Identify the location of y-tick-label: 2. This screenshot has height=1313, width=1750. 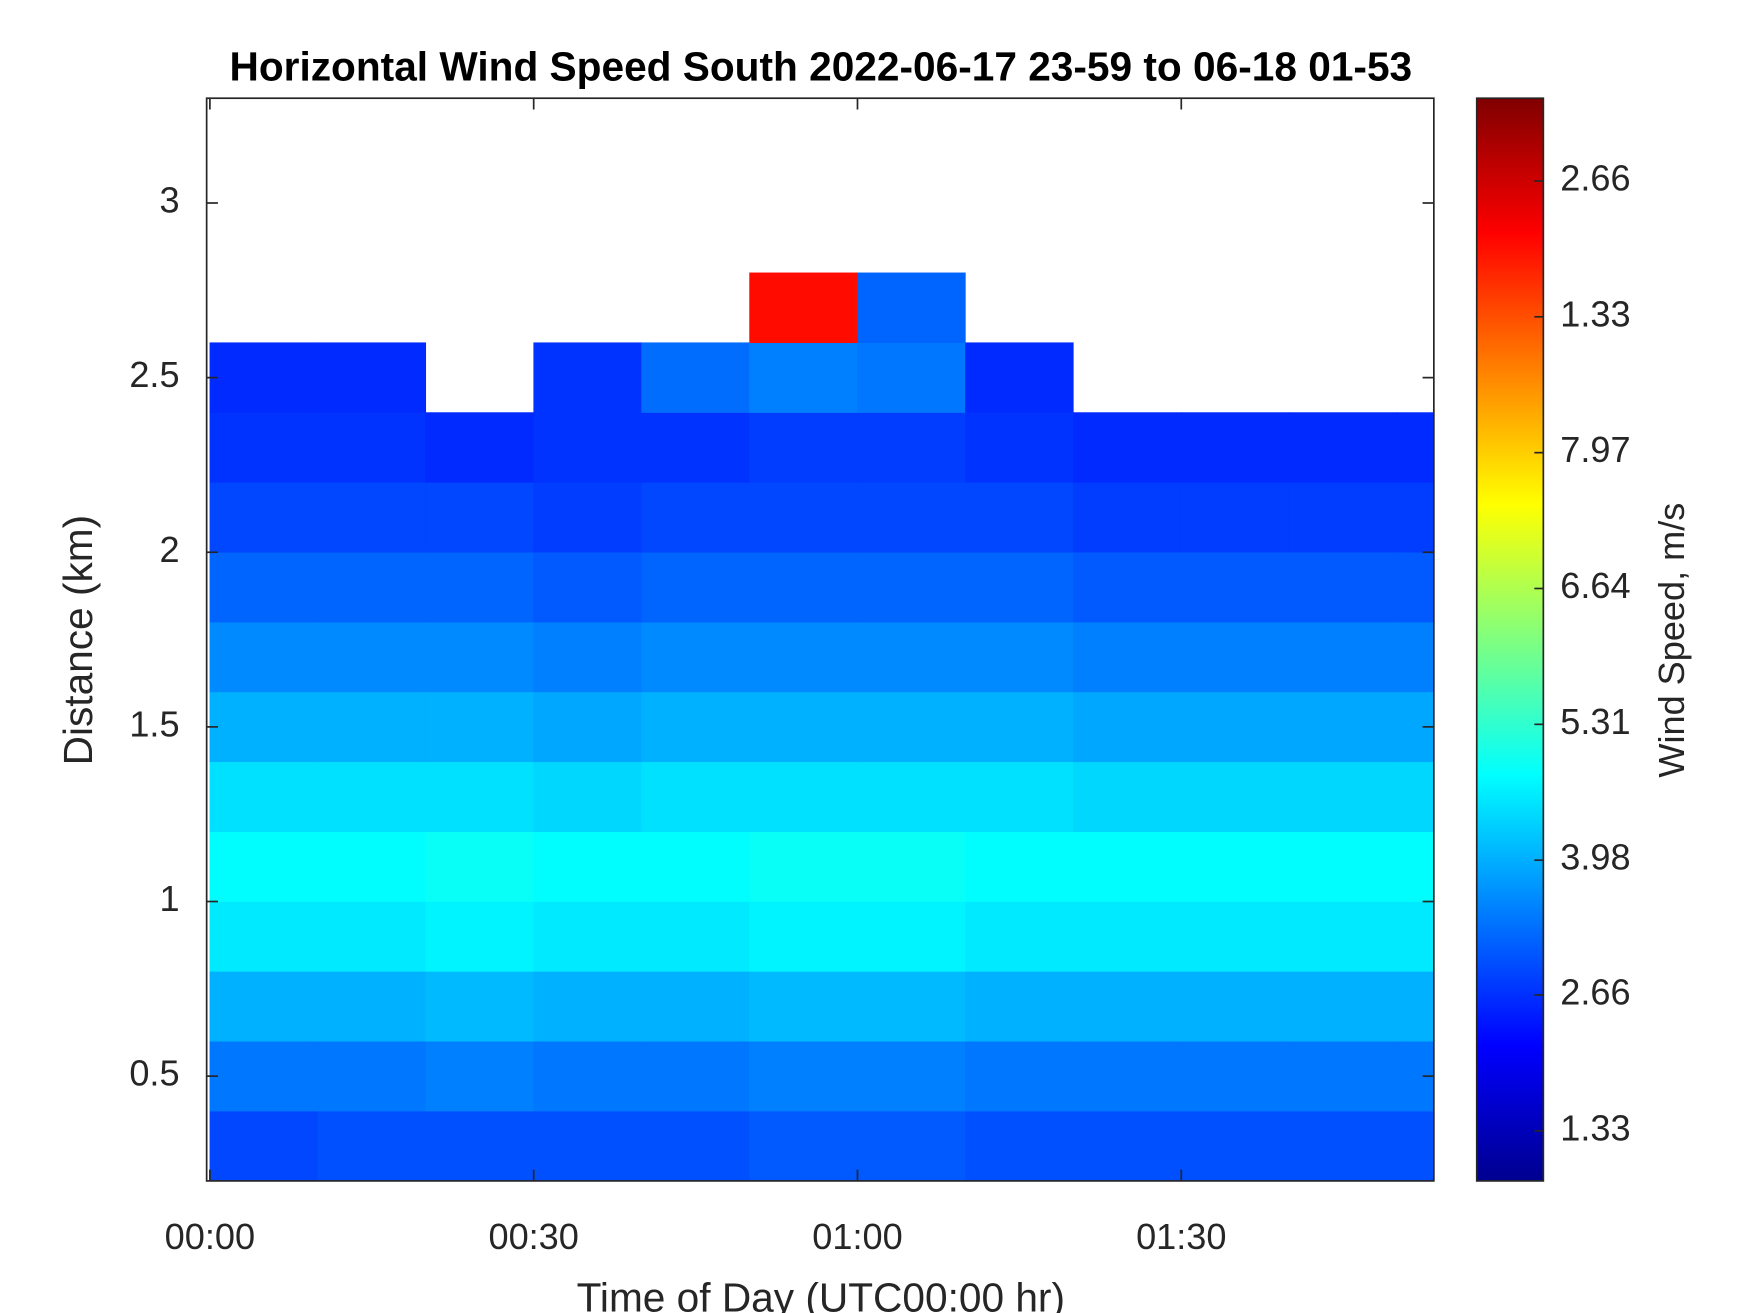
(169, 549).